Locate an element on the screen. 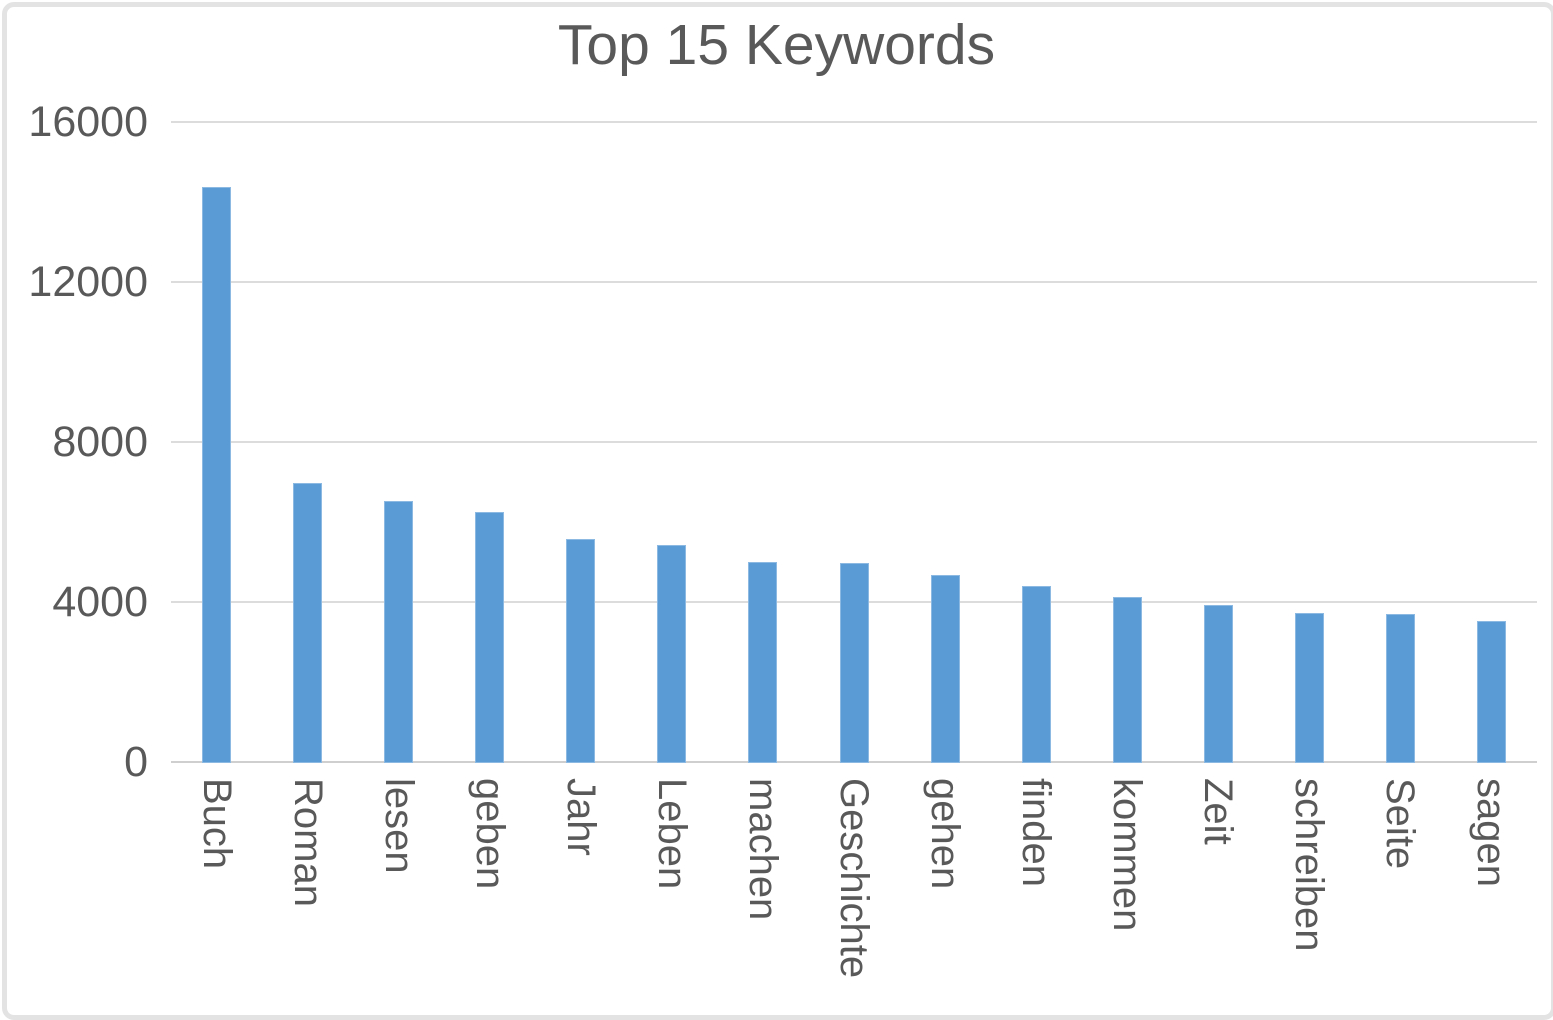  x-tick-label-finden: finden is located at coordinates (1036, 832).